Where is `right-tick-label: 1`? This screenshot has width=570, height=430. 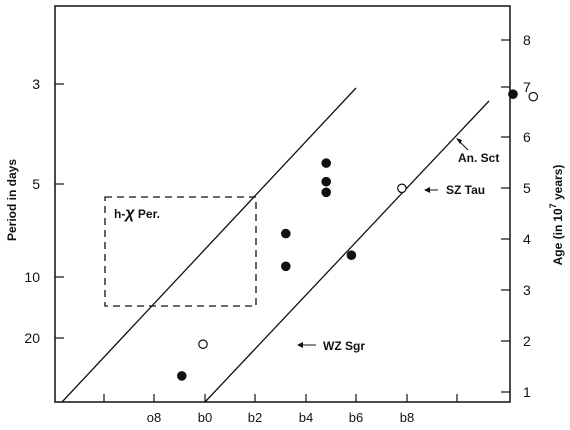 right-tick-label: 1 is located at coordinates (527, 392).